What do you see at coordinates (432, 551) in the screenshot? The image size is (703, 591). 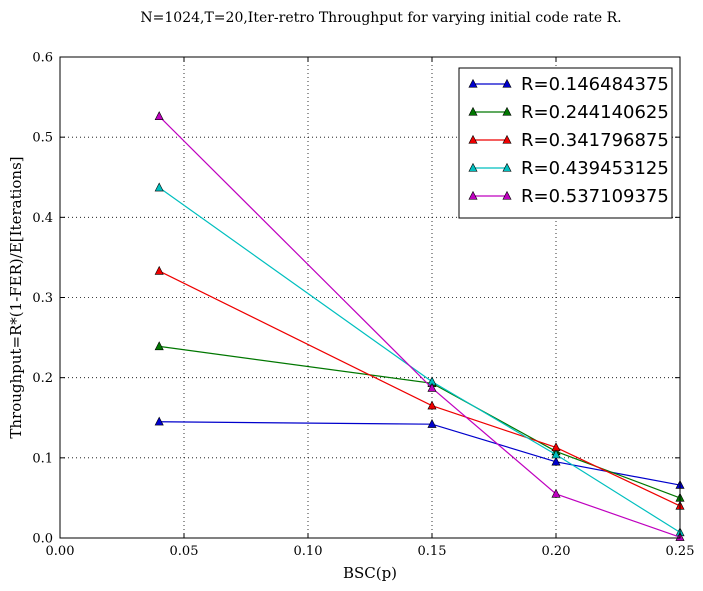 I see `x-tick-label: 0.15` at bounding box center [432, 551].